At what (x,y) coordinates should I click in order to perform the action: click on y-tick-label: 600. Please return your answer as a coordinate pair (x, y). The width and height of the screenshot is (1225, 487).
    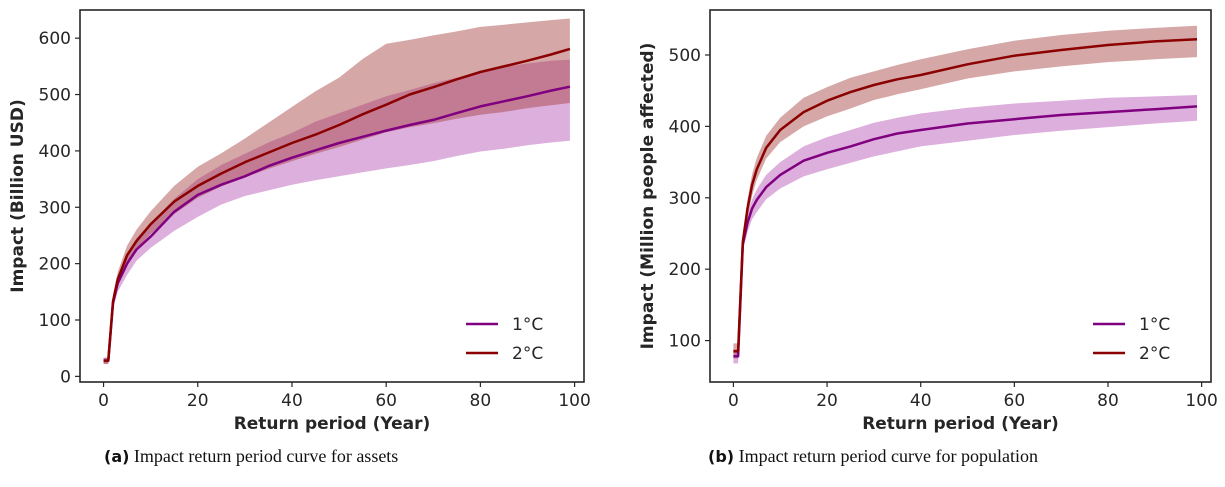
    Looking at the image, I should click on (55, 39).